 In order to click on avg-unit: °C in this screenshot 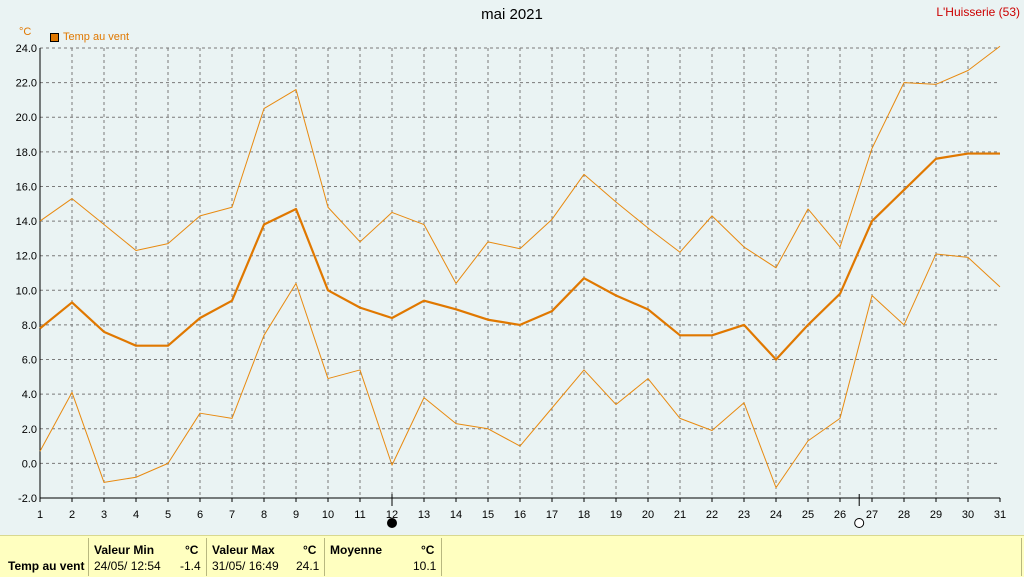, I will do `click(428, 550)`.